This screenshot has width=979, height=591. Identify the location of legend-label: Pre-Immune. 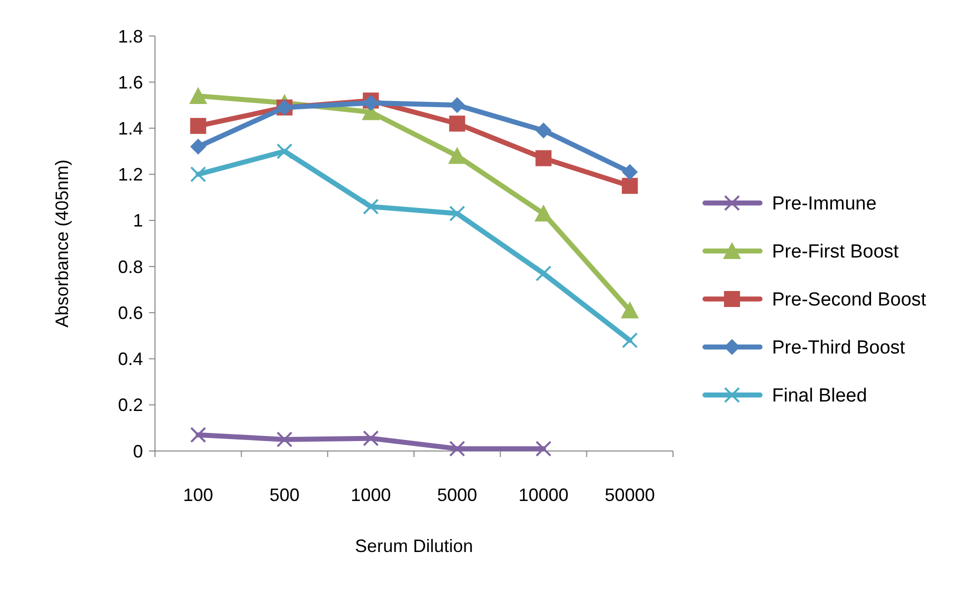
(824, 204).